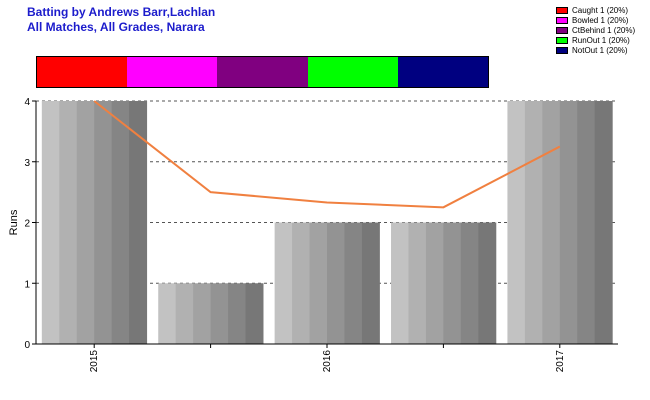 Image resolution: width=650 pixels, height=400 pixels. Describe the element at coordinates (601, 40) in the screenshot. I see `legend-label-runout: RunOut 1 (20%)` at that location.